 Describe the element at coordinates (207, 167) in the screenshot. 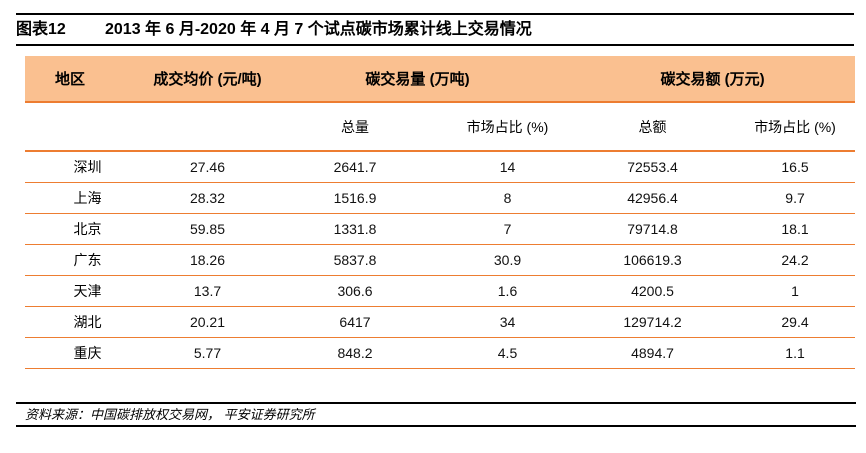

I see `table-cell: 27.46` at that location.